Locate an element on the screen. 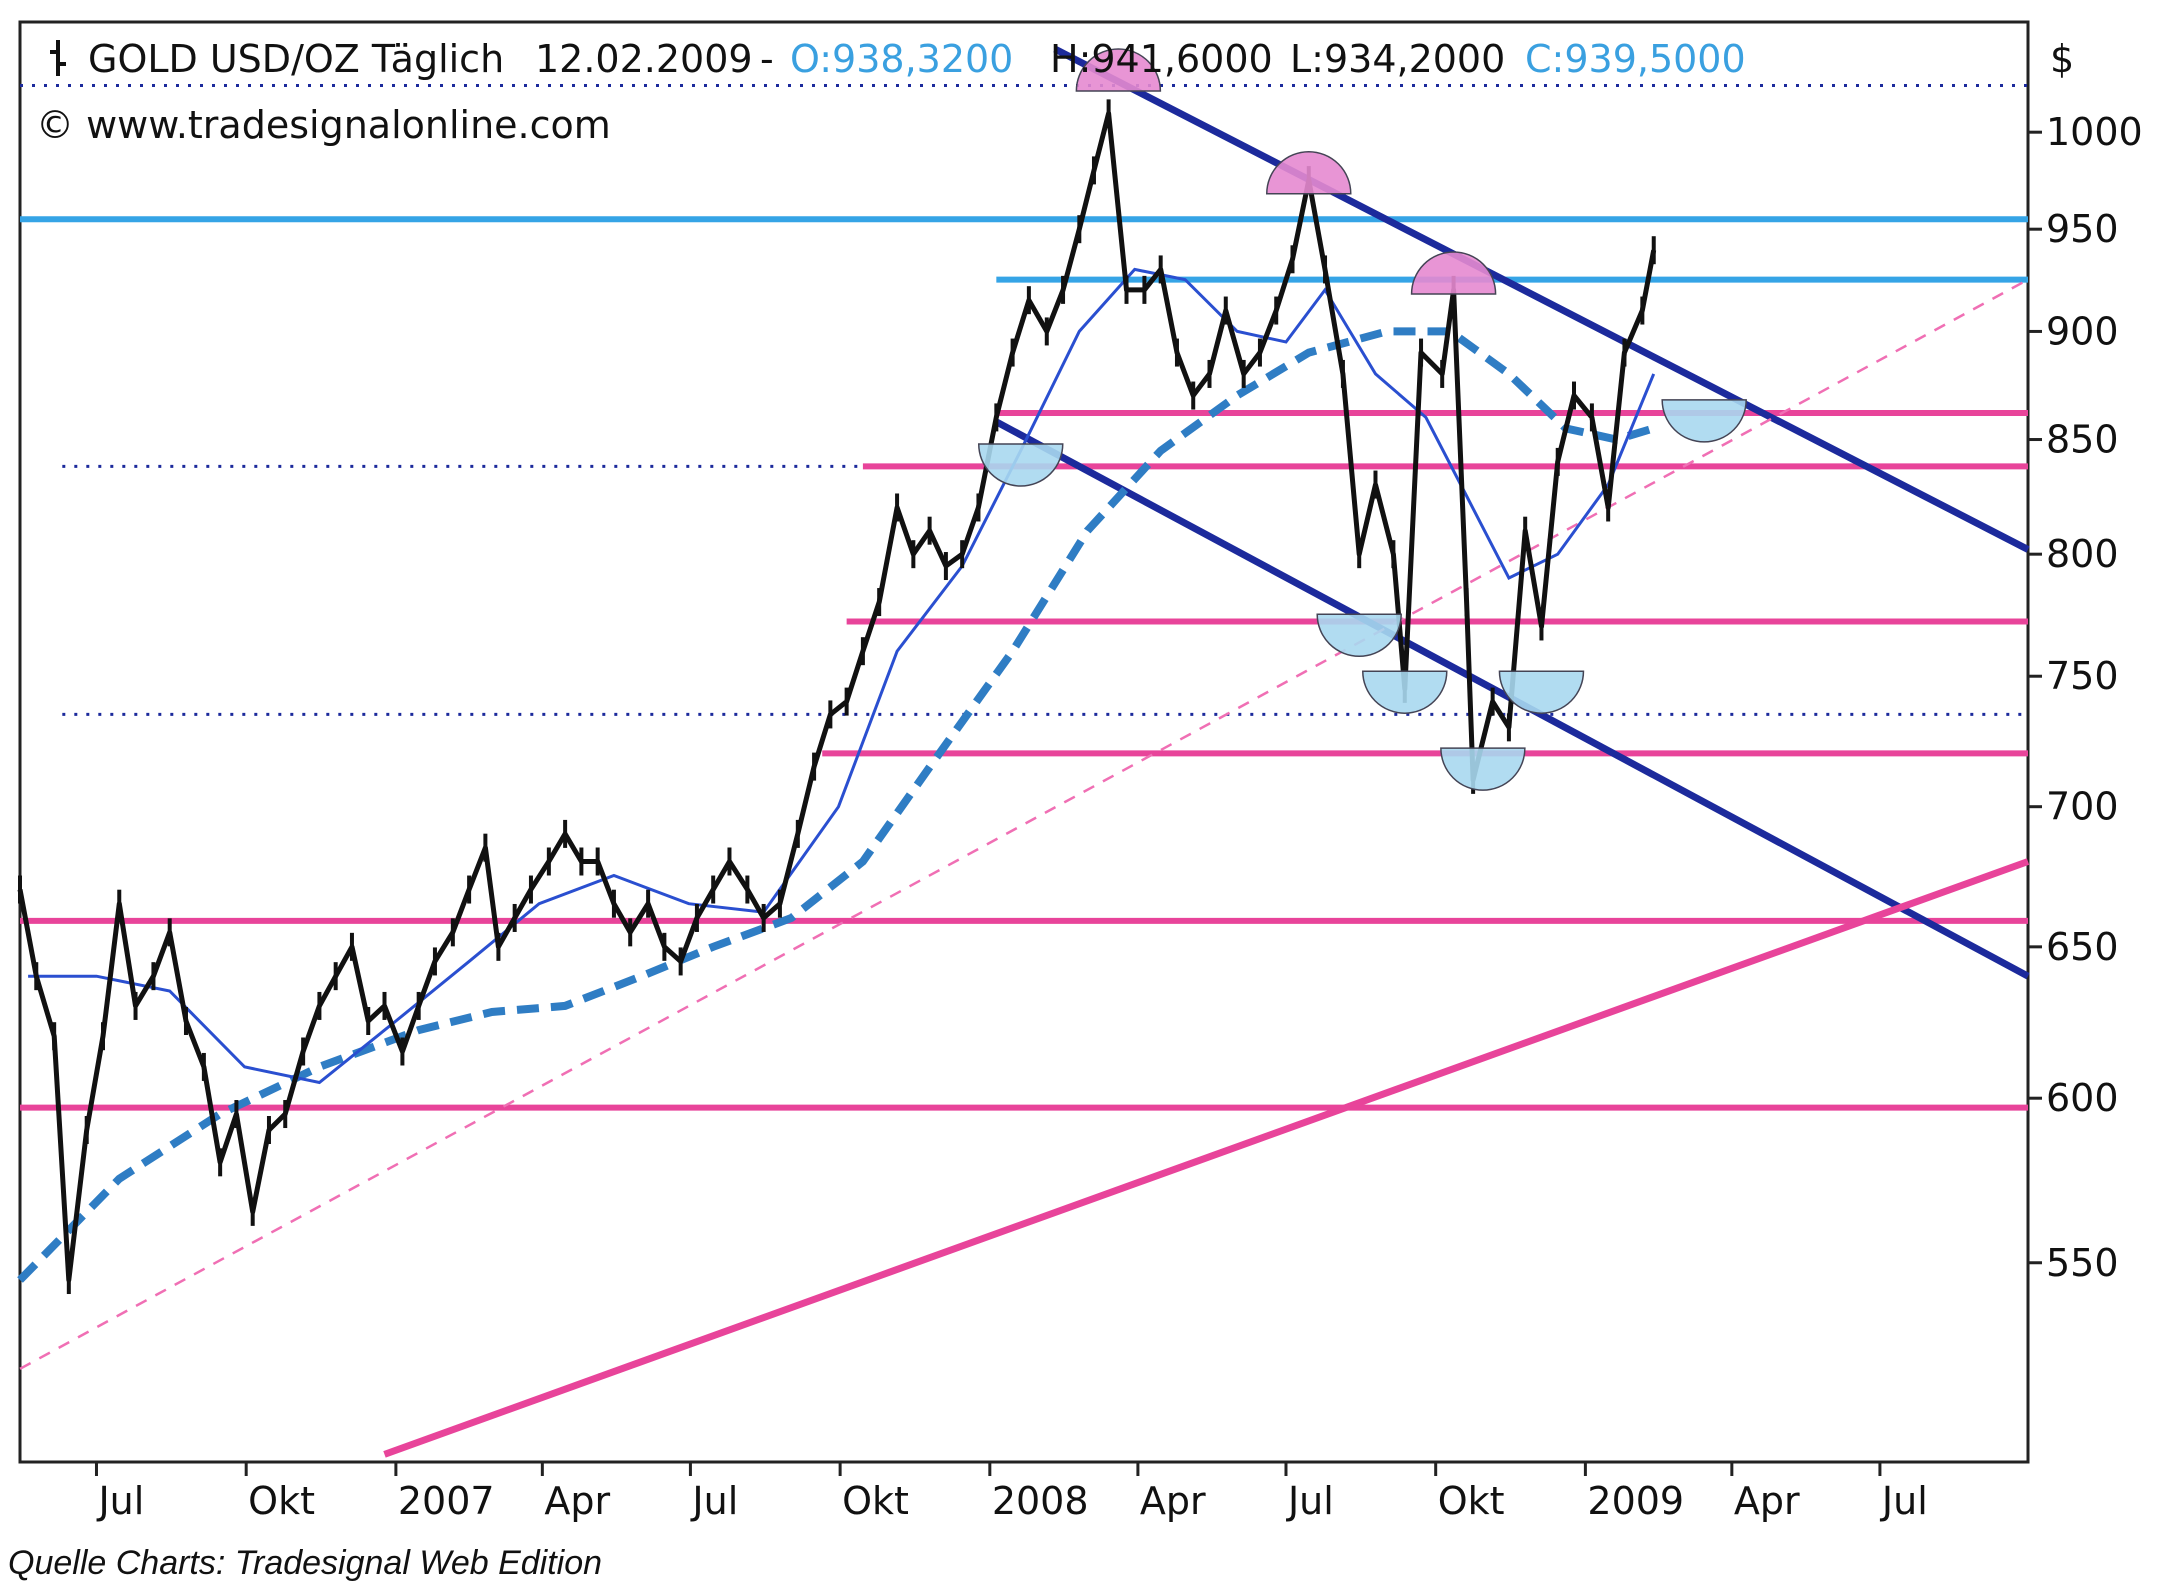 The height and width of the screenshot is (1582, 2168). copyright-text: © www.tradesignalonline.com is located at coordinates (323, 125).